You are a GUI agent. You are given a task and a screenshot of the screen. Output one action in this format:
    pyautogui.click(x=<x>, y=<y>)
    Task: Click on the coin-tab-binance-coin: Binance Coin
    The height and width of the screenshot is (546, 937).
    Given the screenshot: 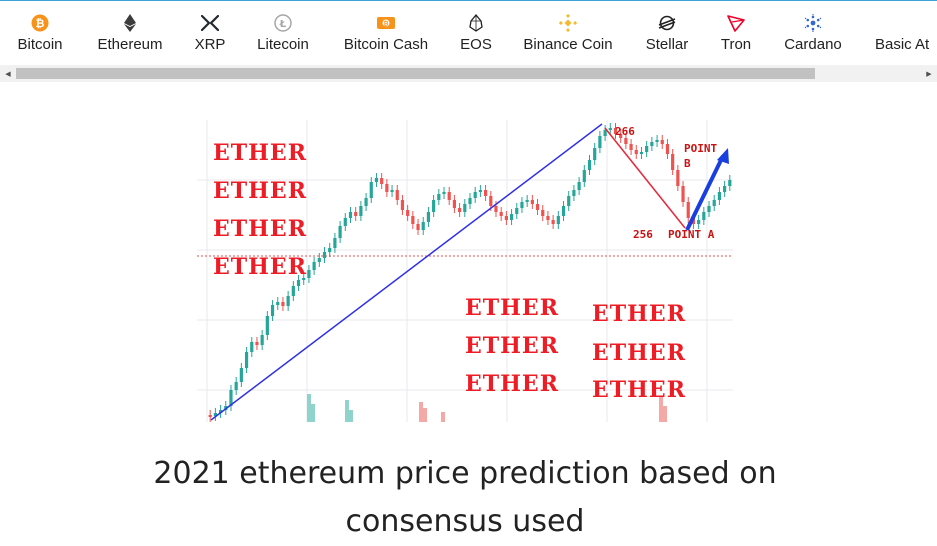 What is the action you would take?
    pyautogui.click(x=568, y=32)
    